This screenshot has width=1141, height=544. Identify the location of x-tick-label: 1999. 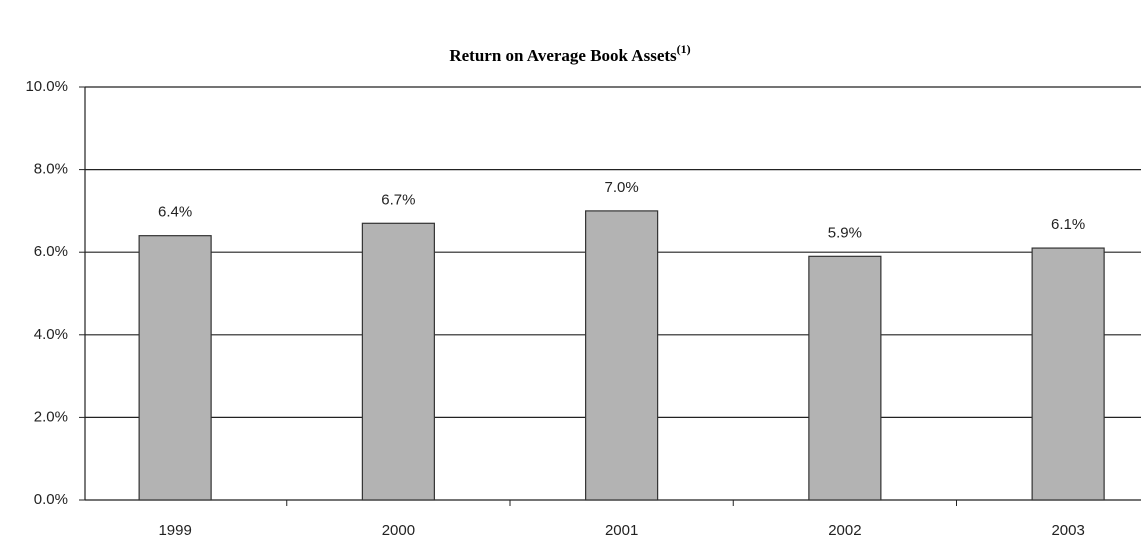
(174, 530).